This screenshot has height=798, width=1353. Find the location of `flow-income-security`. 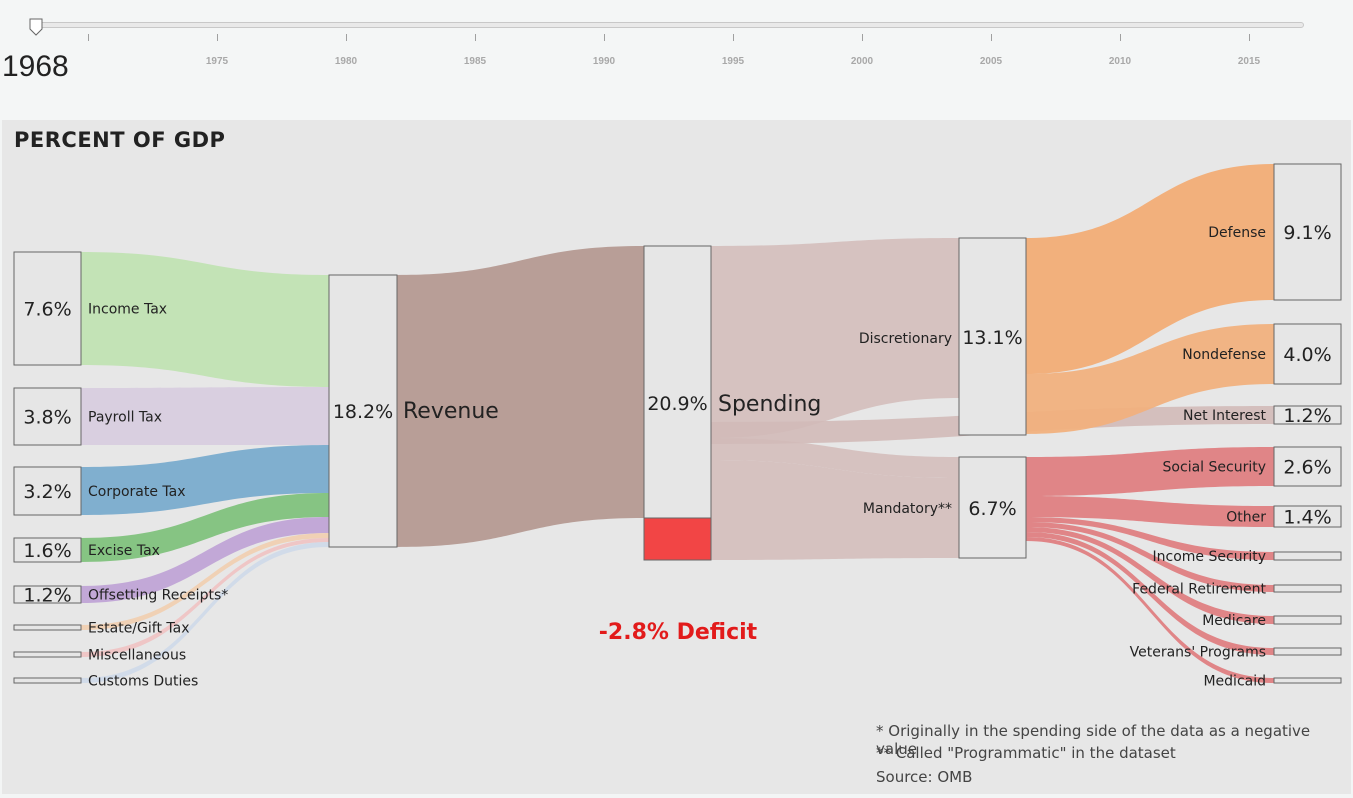

flow-income-security is located at coordinates (1150, 538).